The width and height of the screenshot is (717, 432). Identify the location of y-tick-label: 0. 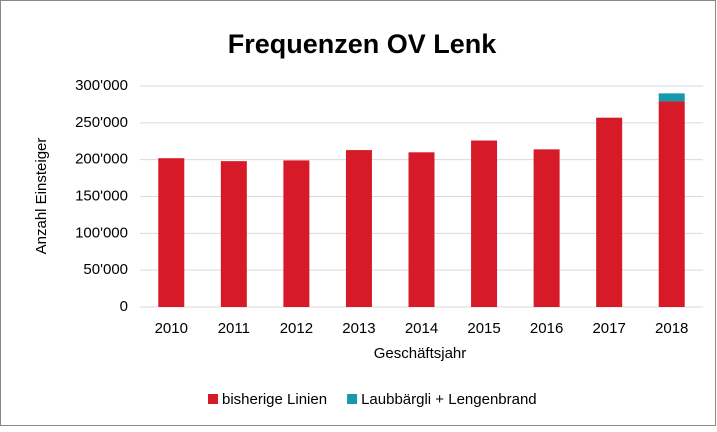
(124, 306).